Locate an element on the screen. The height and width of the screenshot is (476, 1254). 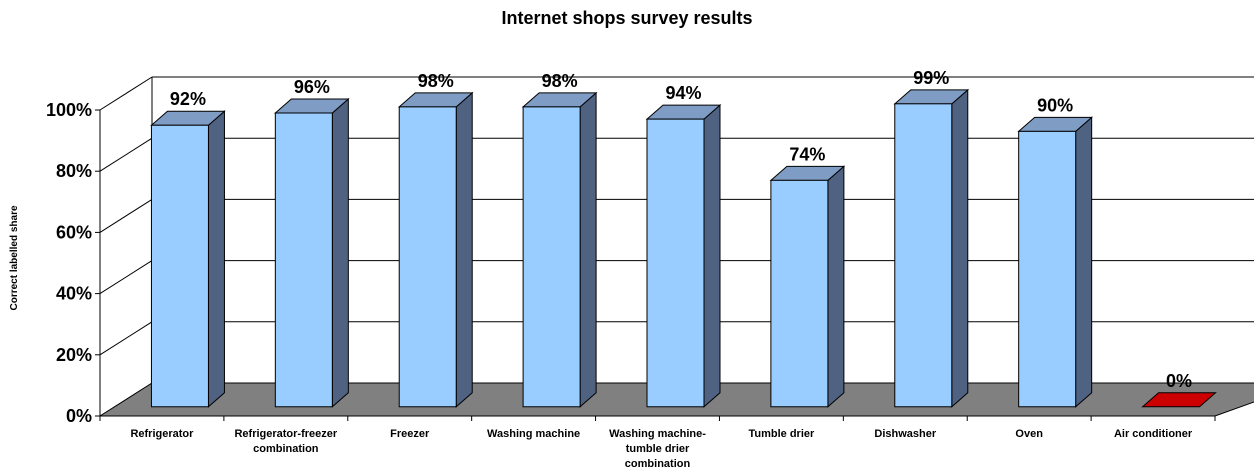
x-tick-label: tumble drier is located at coordinates (658, 449).